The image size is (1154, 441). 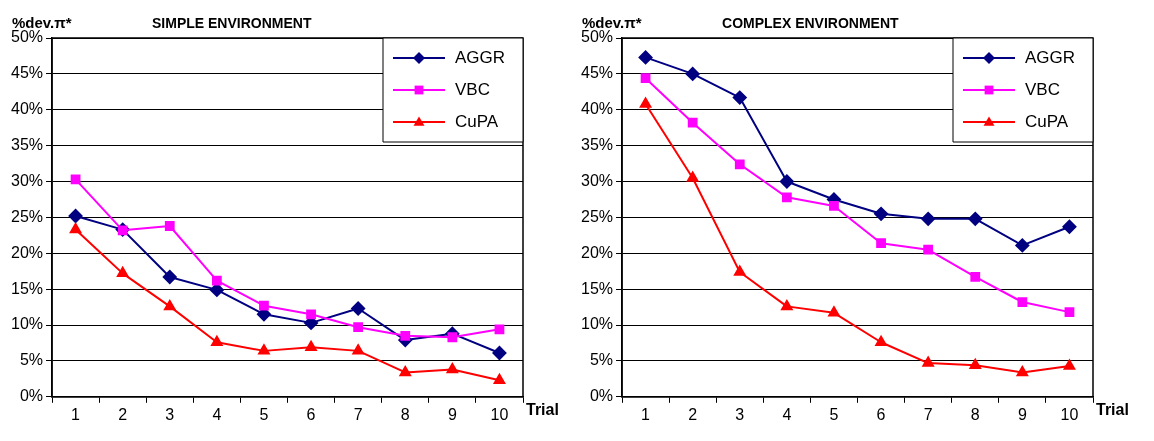 I want to click on chart-title: SIMPLE ENVIRONMENT, so click(x=232, y=23).